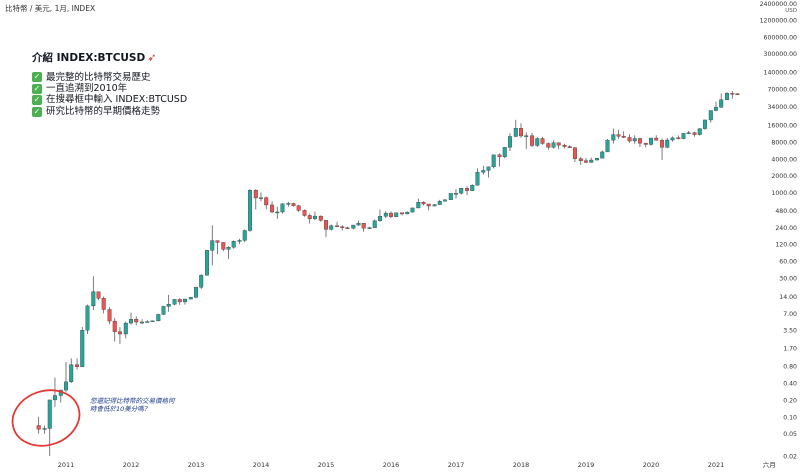 This screenshot has height=472, width=800. What do you see at coordinates (786, 245) in the screenshot?
I see `y-tick-label: 120.00` at bounding box center [786, 245].